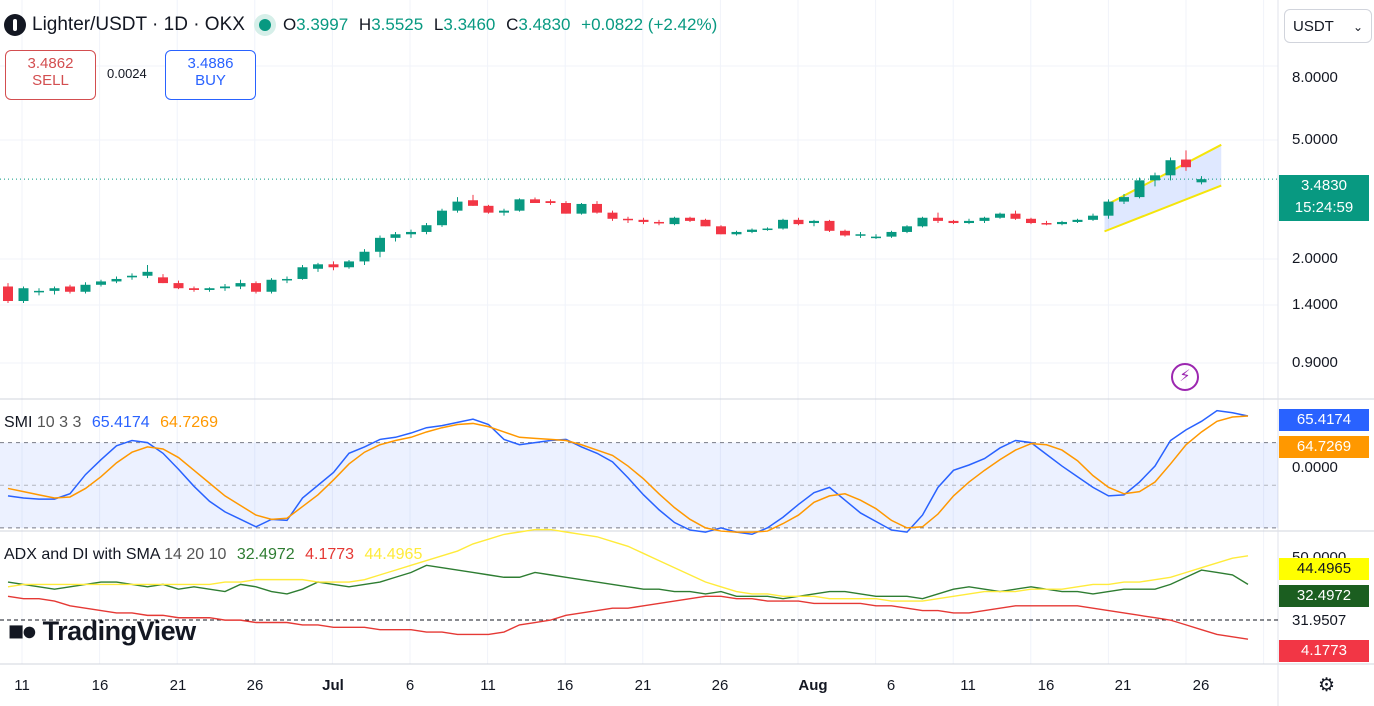 The image size is (1374, 706). What do you see at coordinates (1163, 208) in the screenshot?
I see `channel-lower-line` at bounding box center [1163, 208].